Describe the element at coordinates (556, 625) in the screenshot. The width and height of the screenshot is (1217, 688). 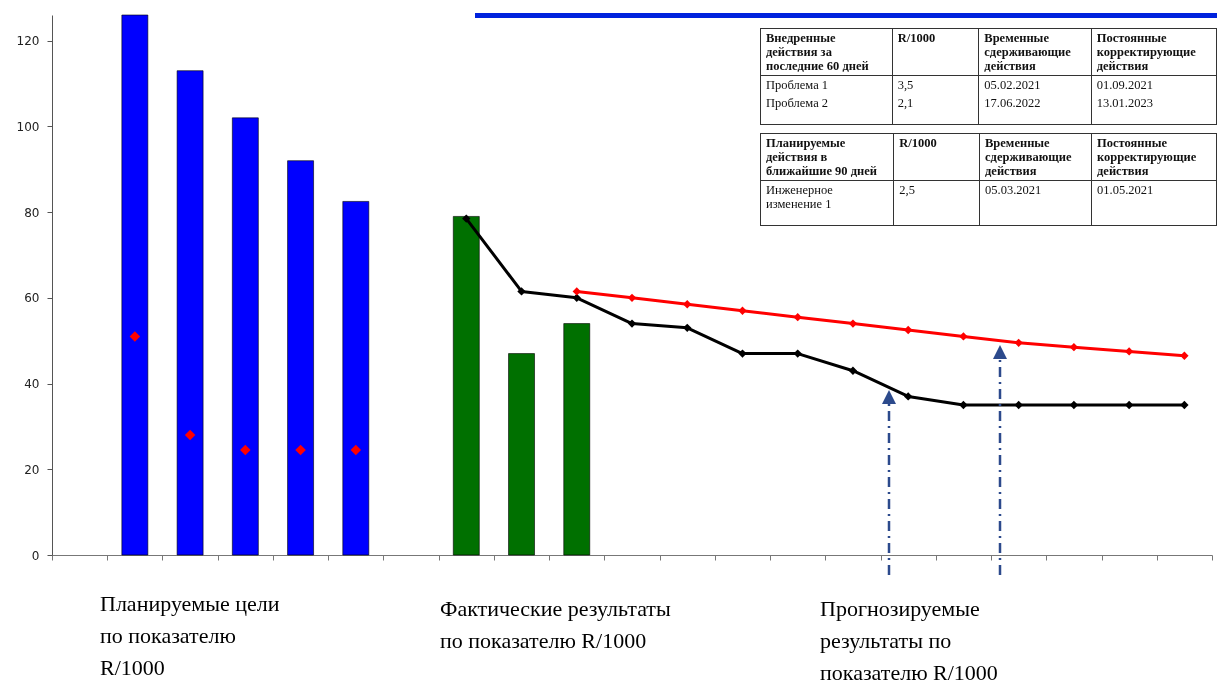
I see `text: Фактические результаты по показателю R/1000` at that location.